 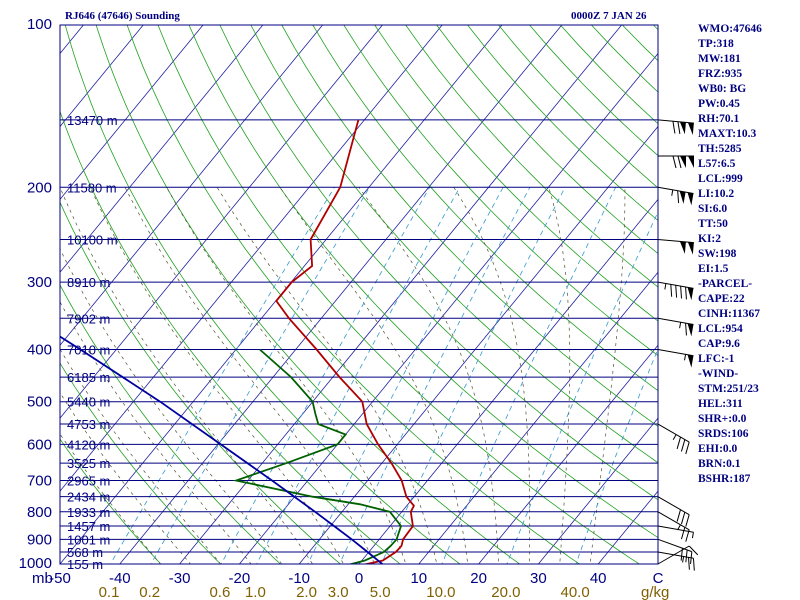 I want to click on pressure-unit-label: mb, so click(x=42, y=578).